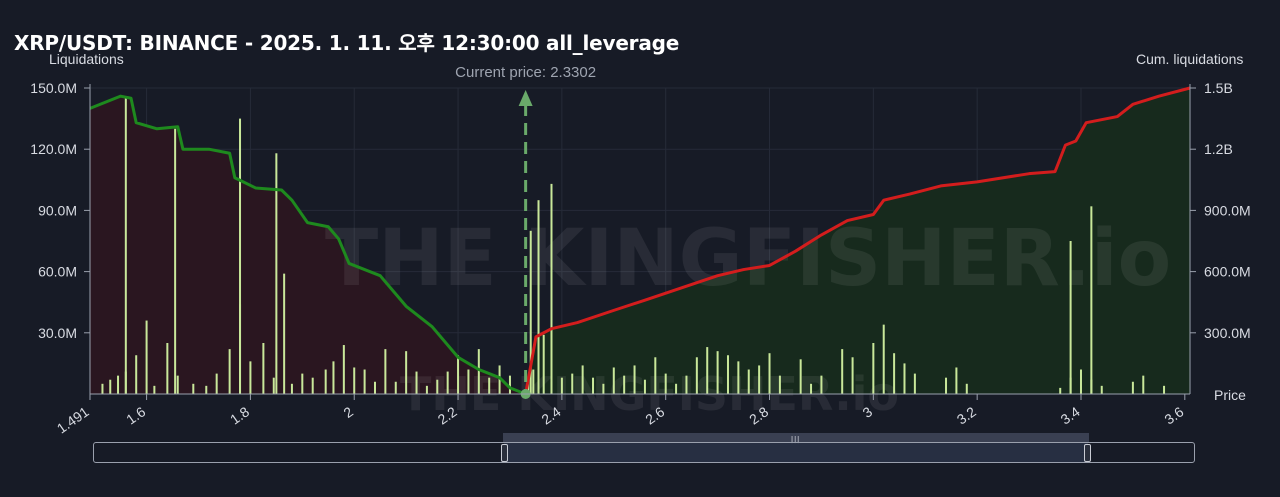 The height and width of the screenshot is (497, 1280). Describe the element at coordinates (53, 149) in the screenshot. I see `y-left-tick-label: 120.0M` at that location.